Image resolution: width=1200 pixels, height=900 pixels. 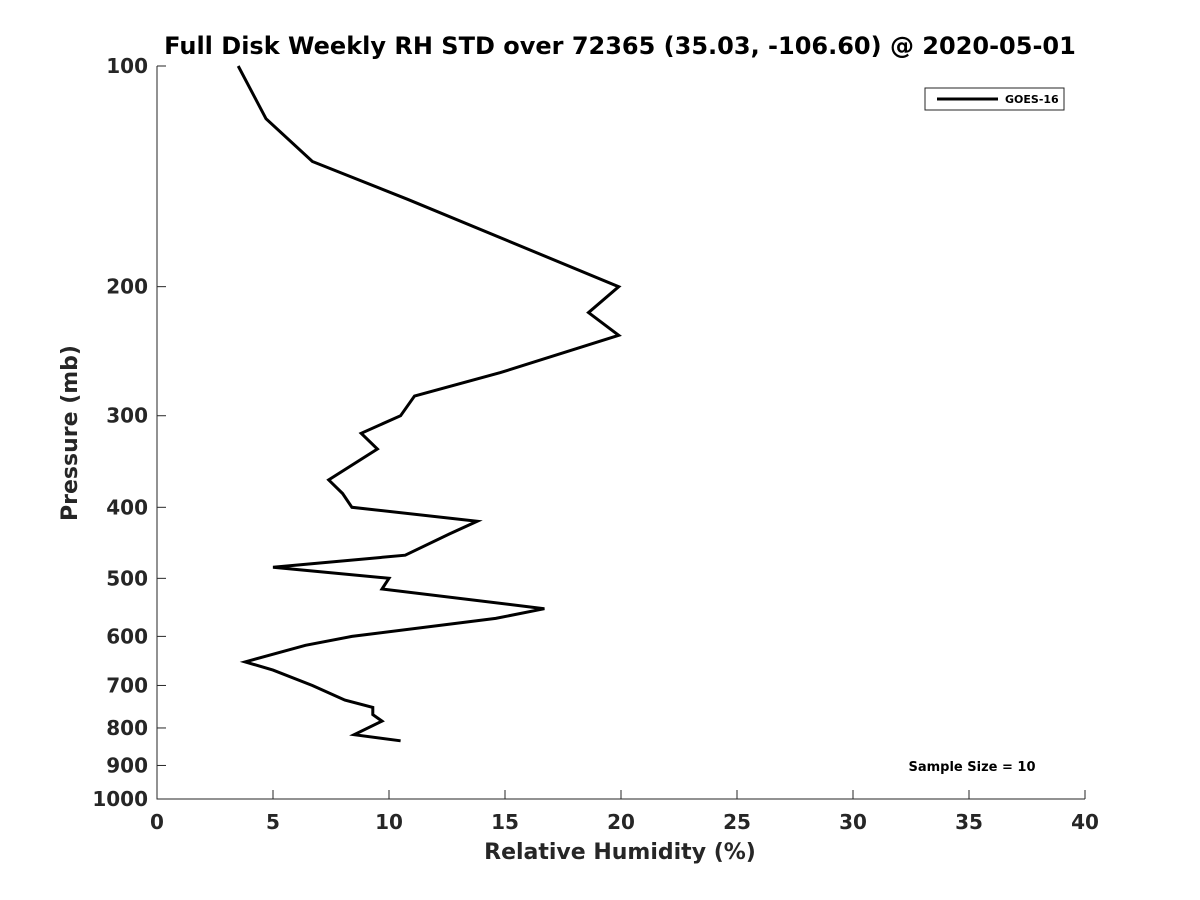 I want to click on y-tick-label: 400, so click(x=127, y=507).